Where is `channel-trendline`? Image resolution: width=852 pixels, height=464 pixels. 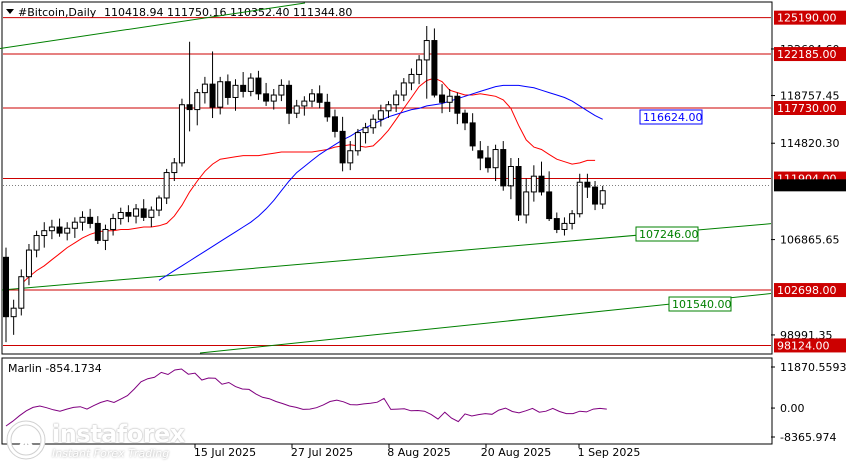 channel-trendline is located at coordinates (153, 26).